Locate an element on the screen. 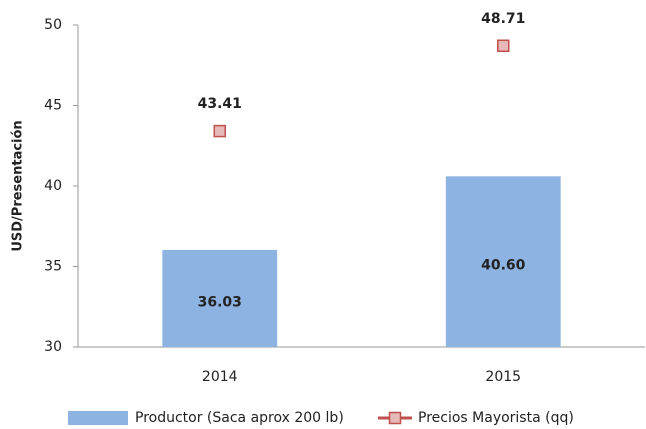  value-label: 40.60 is located at coordinates (503, 266).